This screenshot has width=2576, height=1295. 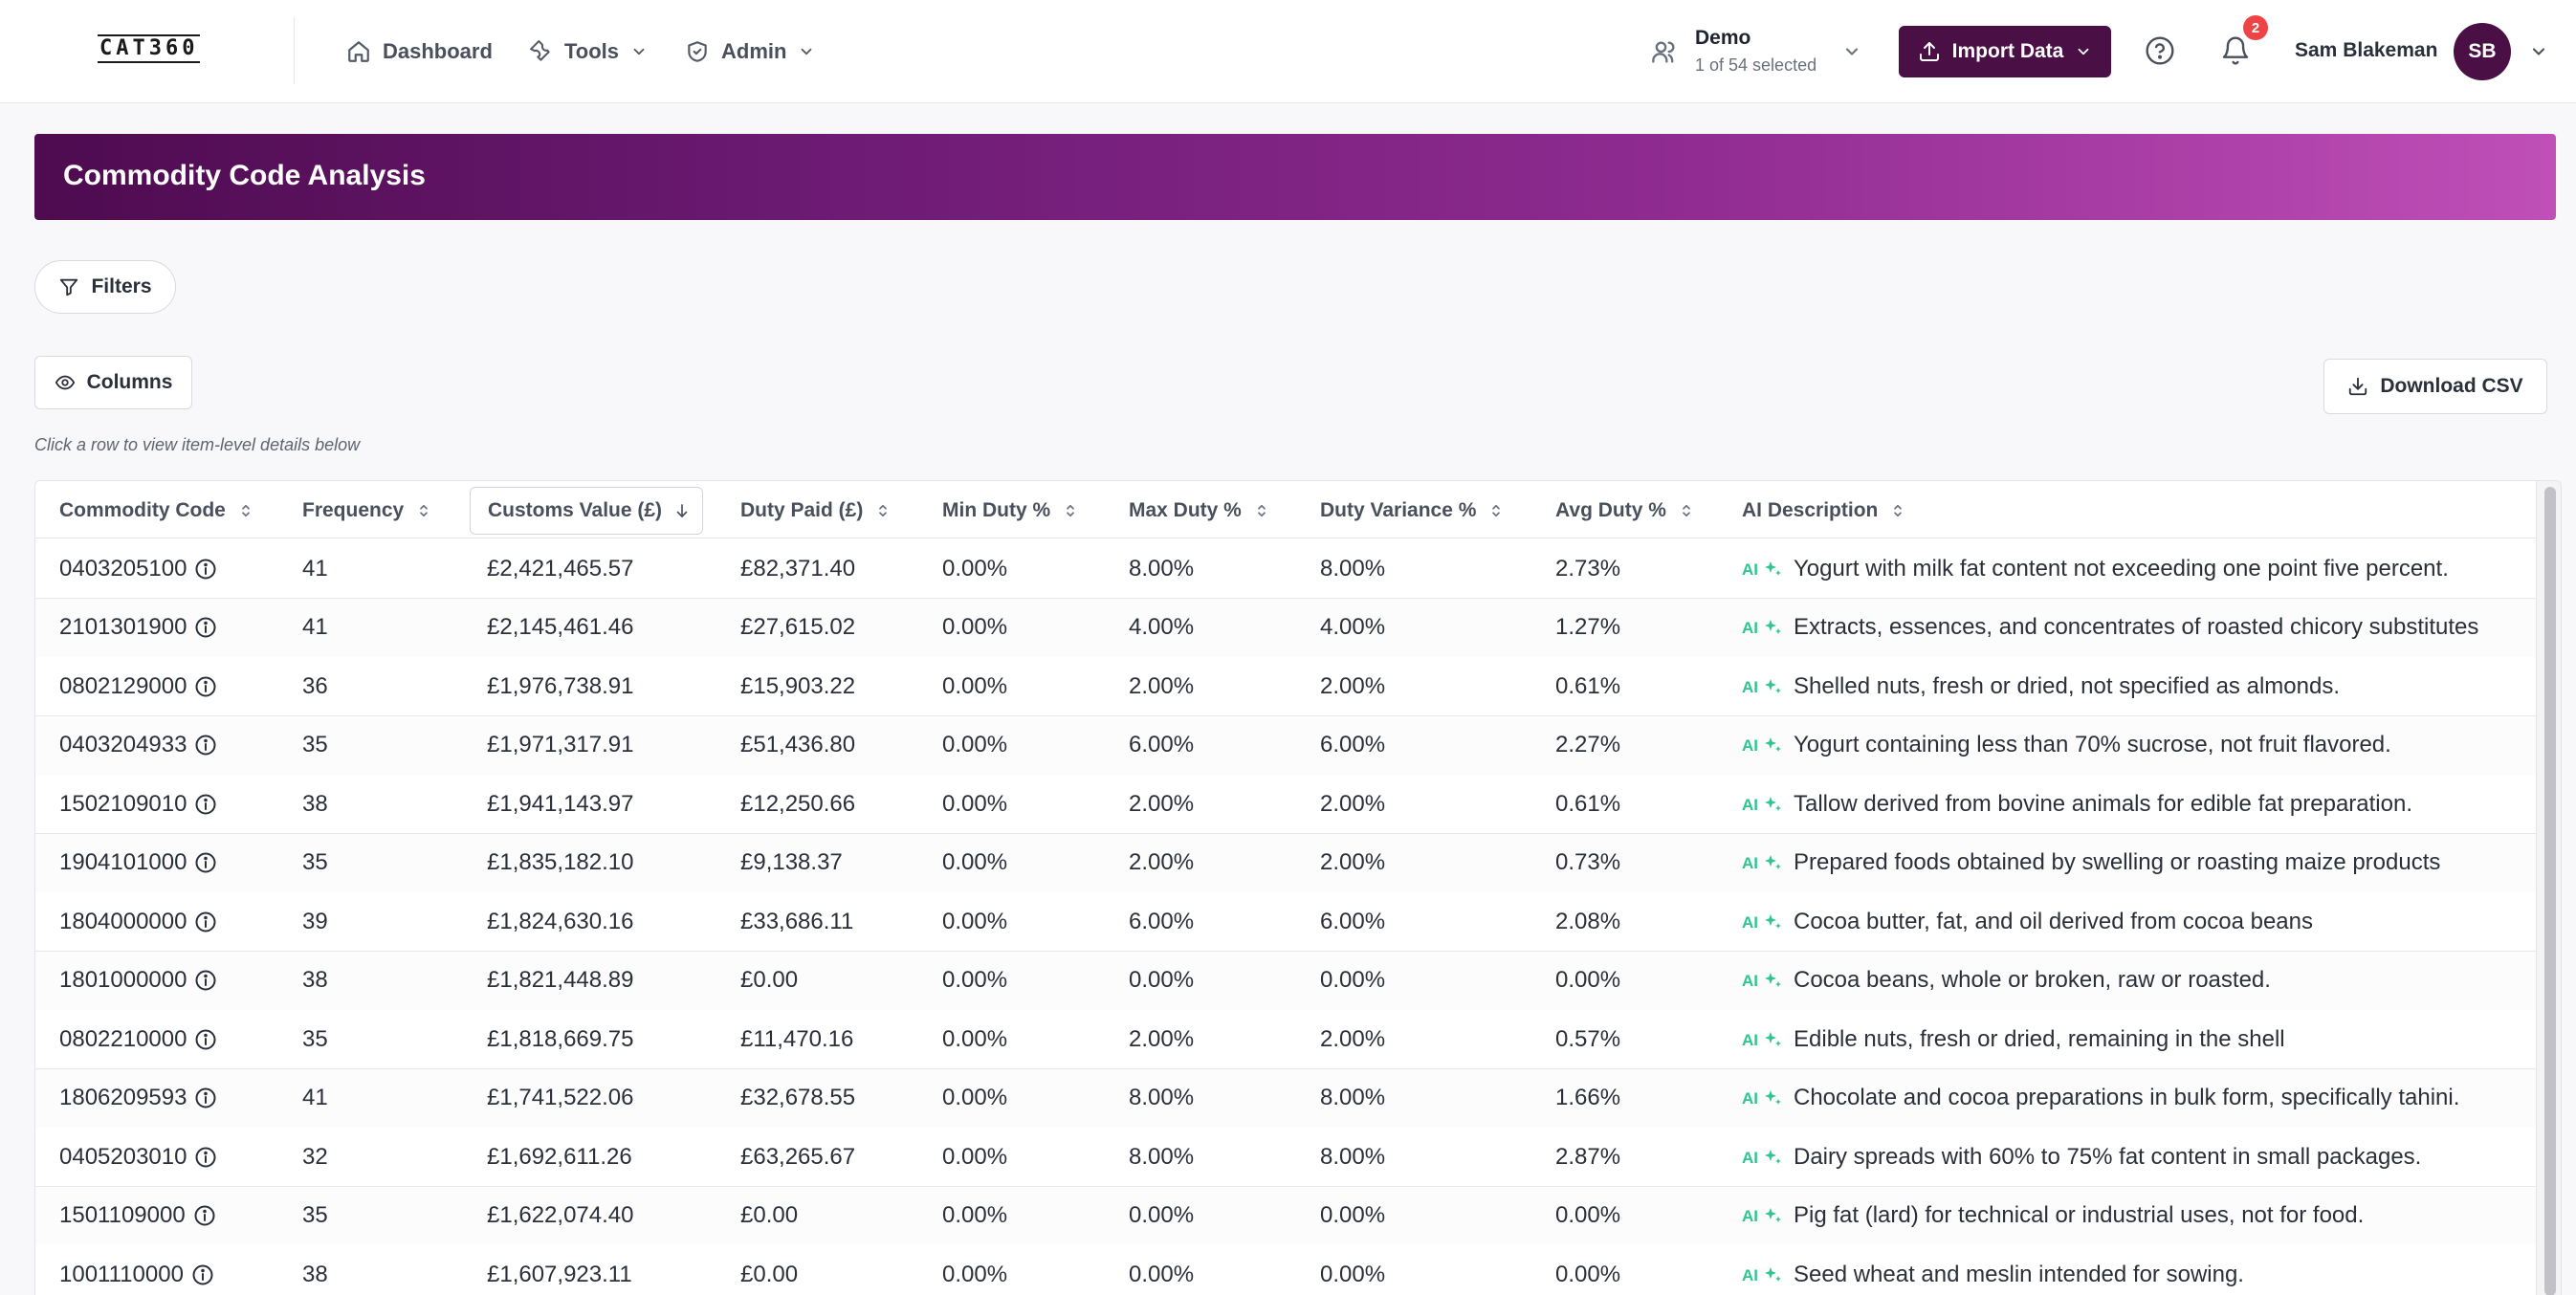 I want to click on help-icon, so click(x=2160, y=50).